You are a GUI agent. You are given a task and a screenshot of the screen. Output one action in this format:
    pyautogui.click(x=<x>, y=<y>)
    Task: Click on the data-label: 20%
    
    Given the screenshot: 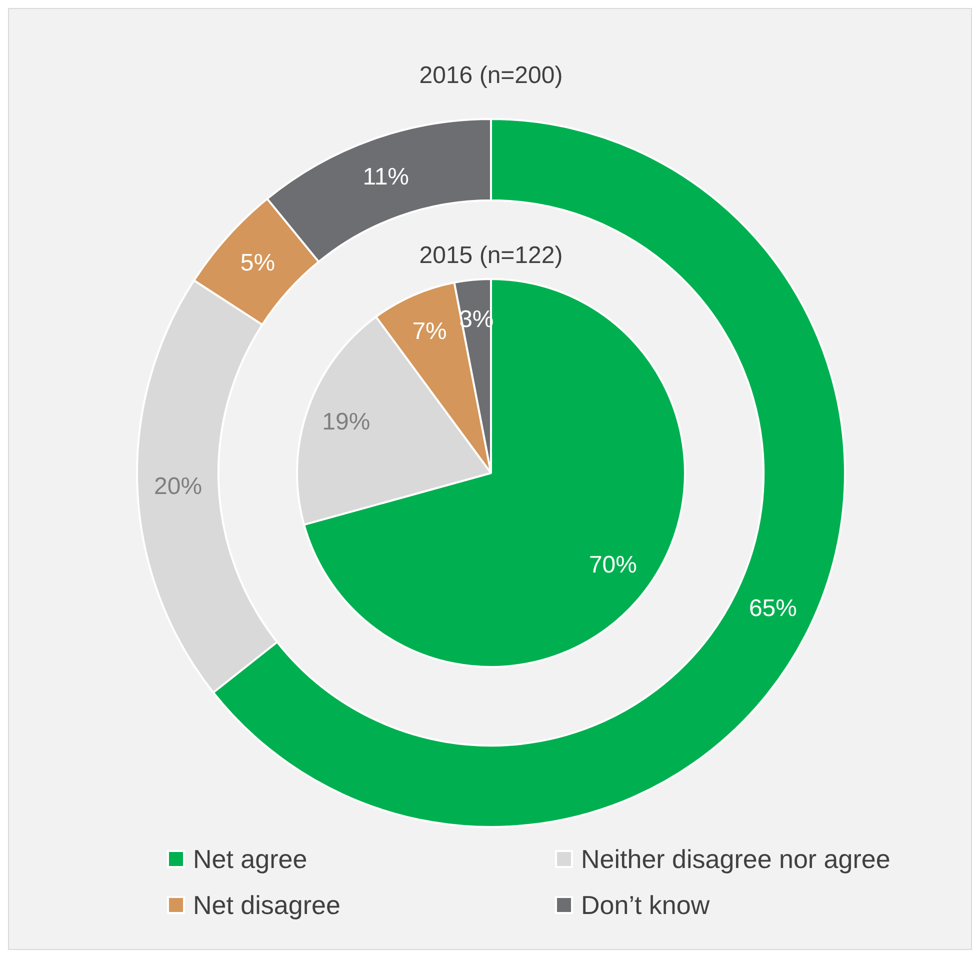 What is the action you would take?
    pyautogui.click(x=178, y=486)
    